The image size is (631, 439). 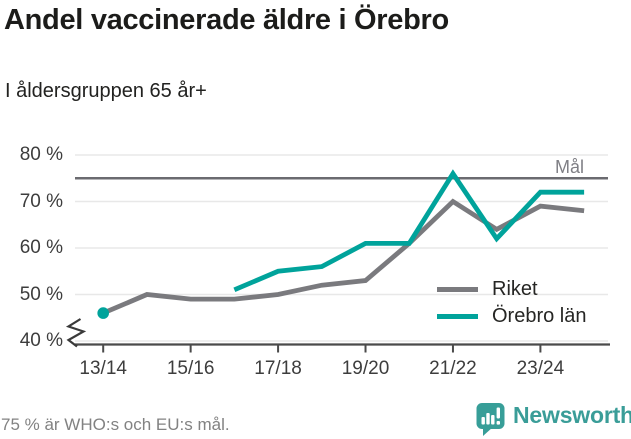 I want to click on legend-item: Riket, so click(x=512, y=289).